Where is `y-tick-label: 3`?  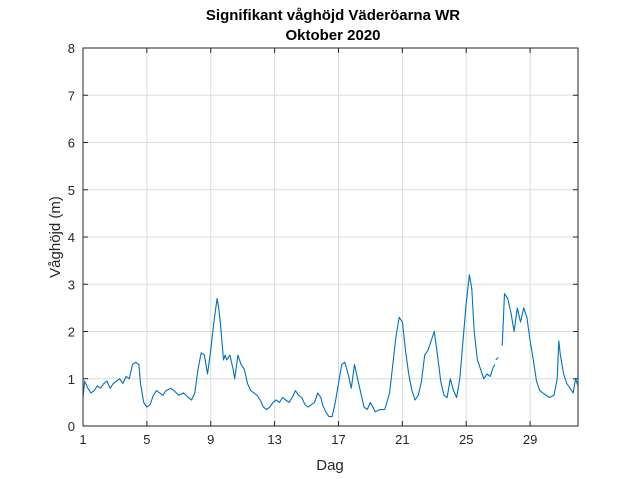 y-tick-label: 3 is located at coordinates (71, 284).